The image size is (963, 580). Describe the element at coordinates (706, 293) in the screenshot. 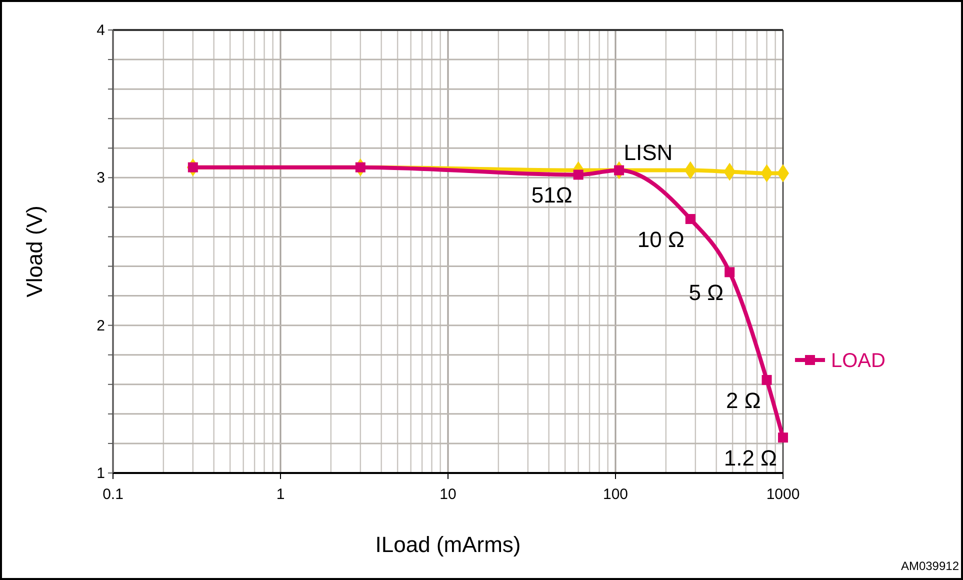

I see `annotation: 5 Ω` at that location.